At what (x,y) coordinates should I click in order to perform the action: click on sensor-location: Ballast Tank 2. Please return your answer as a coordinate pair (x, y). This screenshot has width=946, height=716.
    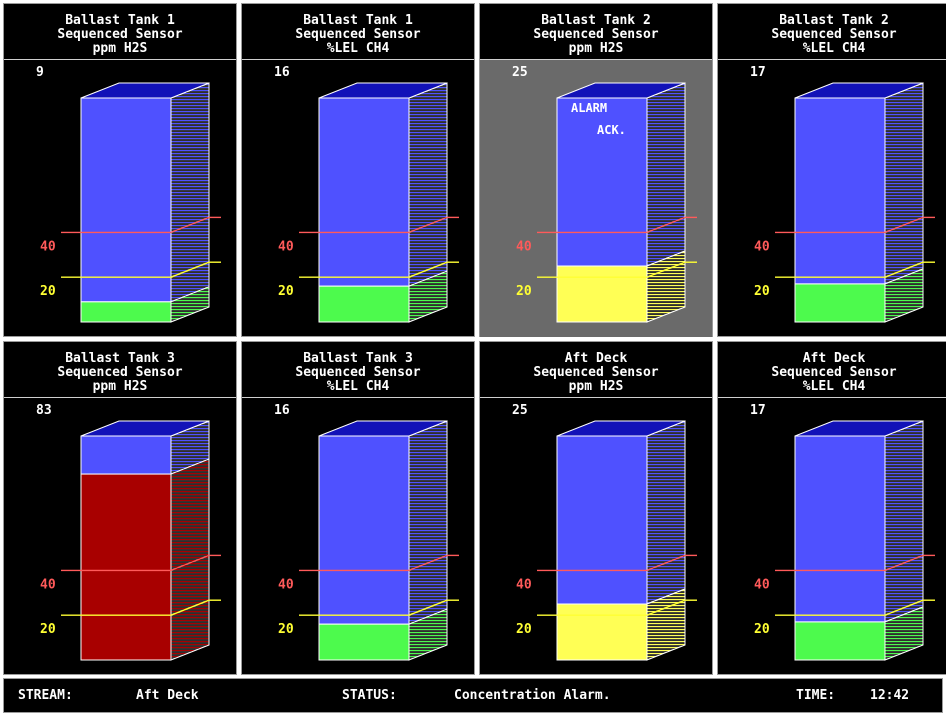
    Looking at the image, I should click on (596, 20).